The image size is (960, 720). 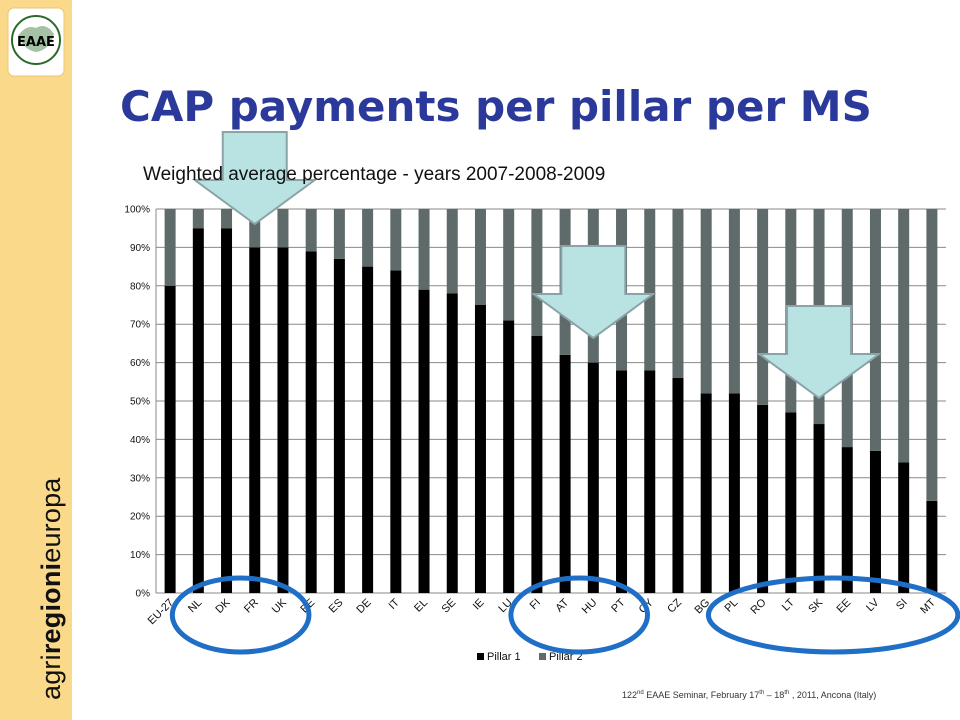 What do you see at coordinates (904, 527) in the screenshot?
I see `bar-pillar-1-si` at bounding box center [904, 527].